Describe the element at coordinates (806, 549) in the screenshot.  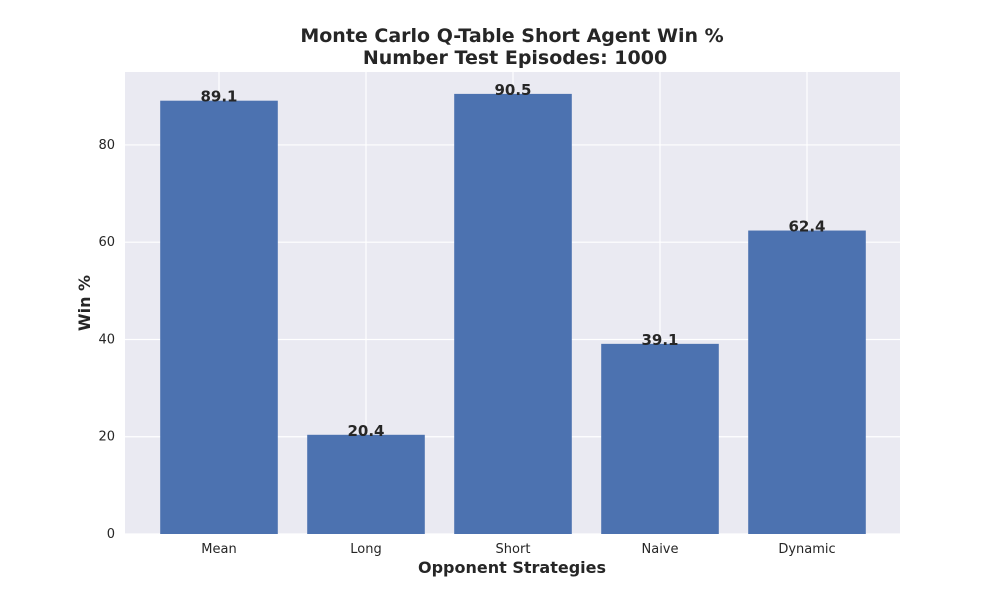
I see `x-tick-label-dynamic: Dynamic` at that location.